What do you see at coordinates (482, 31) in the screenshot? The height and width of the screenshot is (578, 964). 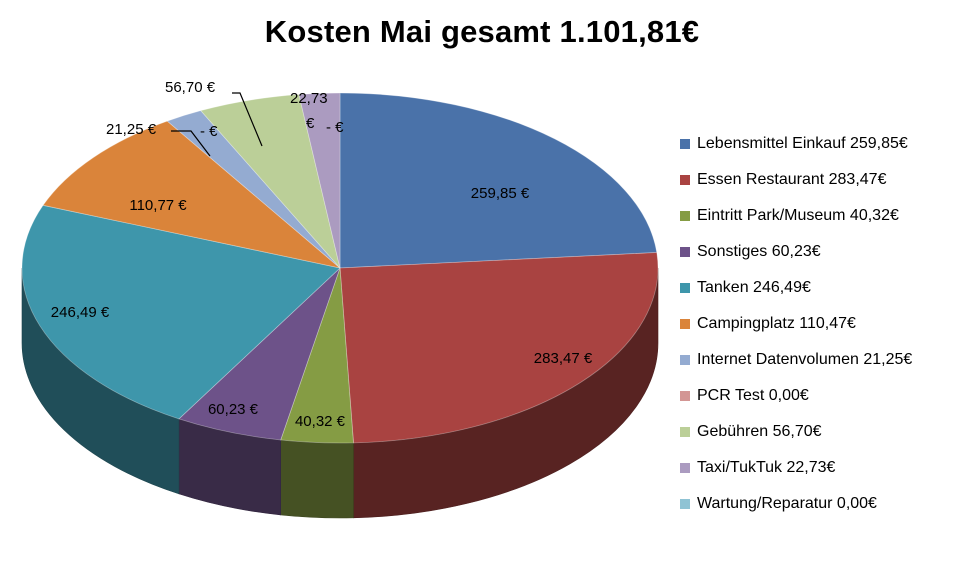 I see `chart-title: Kosten Mai gesamt 1.101,81€` at bounding box center [482, 31].